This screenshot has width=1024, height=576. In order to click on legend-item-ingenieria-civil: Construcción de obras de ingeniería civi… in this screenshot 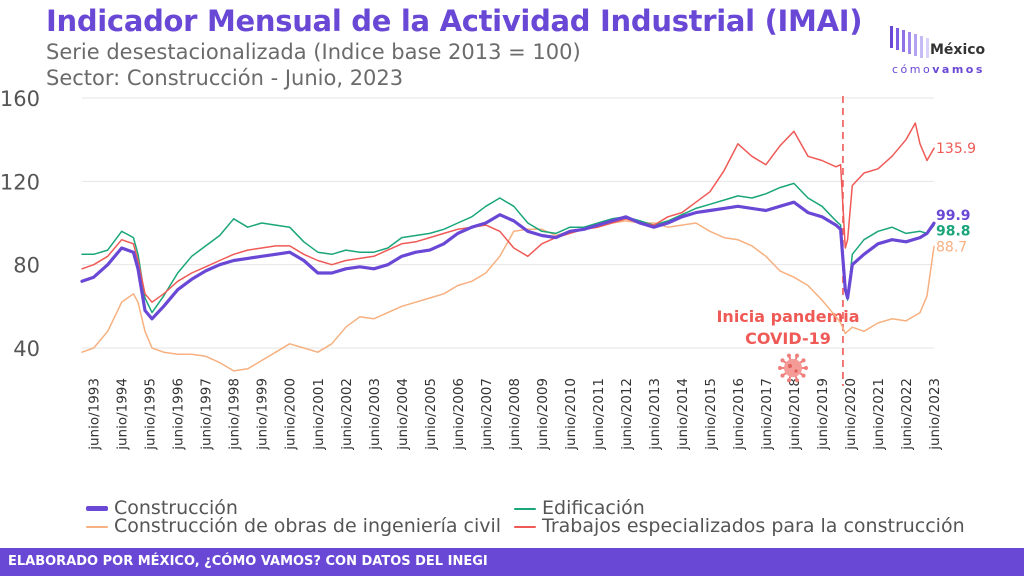, I will do `click(293, 526)`.